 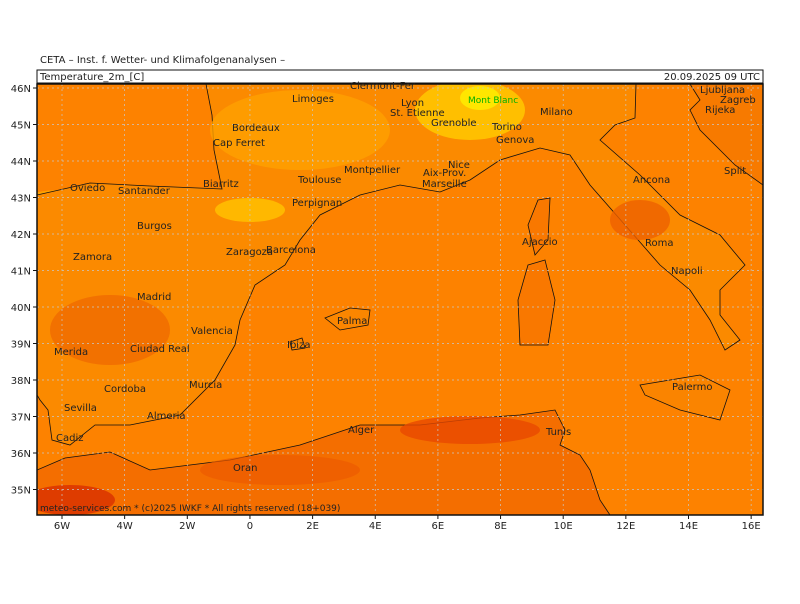 What do you see at coordinates (80, 408) in the screenshot?
I see `city-label: Sevilla` at bounding box center [80, 408].